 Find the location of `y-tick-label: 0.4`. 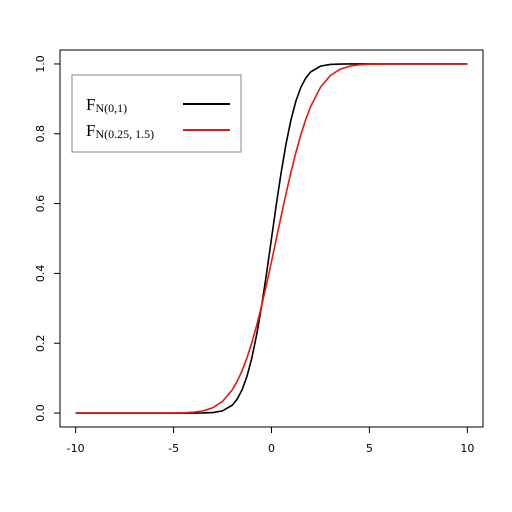

y-tick-label: 0.4 is located at coordinates (40, 274).